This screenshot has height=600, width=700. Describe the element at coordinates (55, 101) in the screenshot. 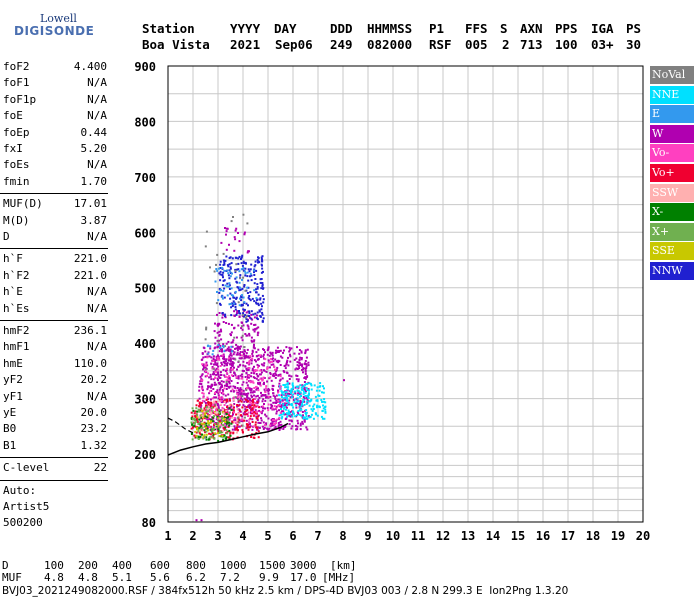

I see `param-row: foF1p N/A` at that location.